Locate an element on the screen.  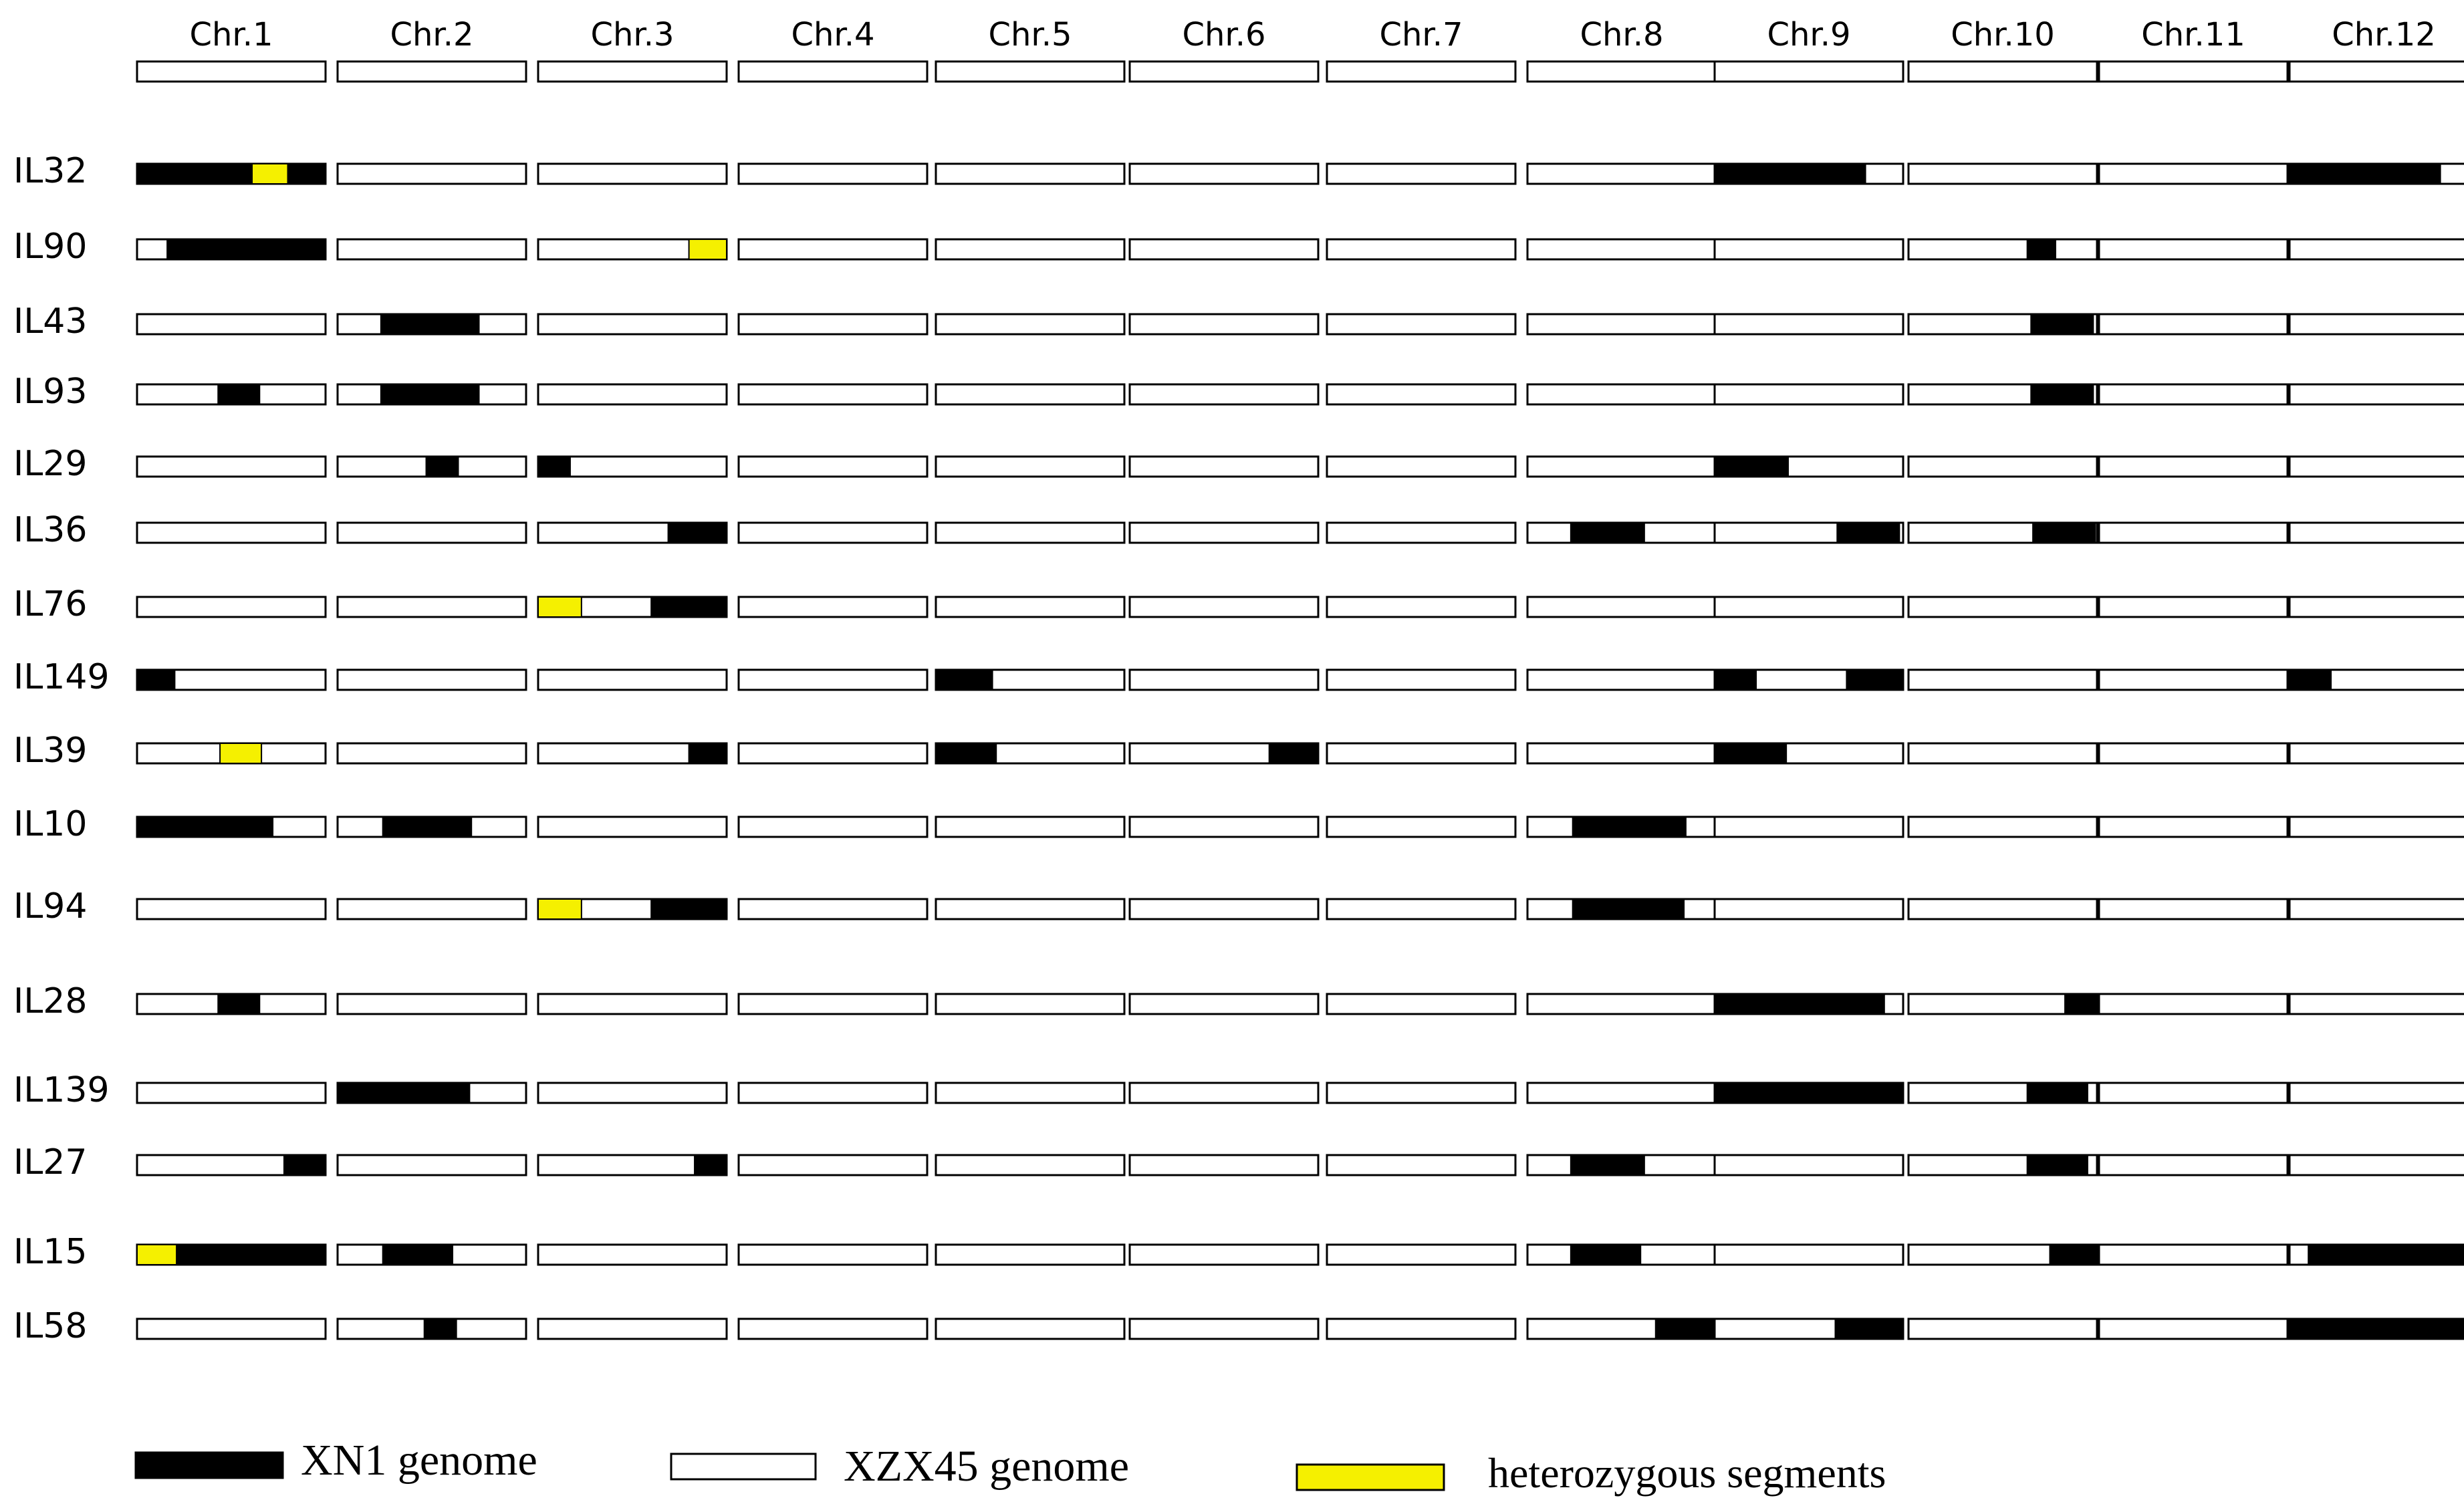
il-row: IL27 is located at coordinates (1238, 1162).